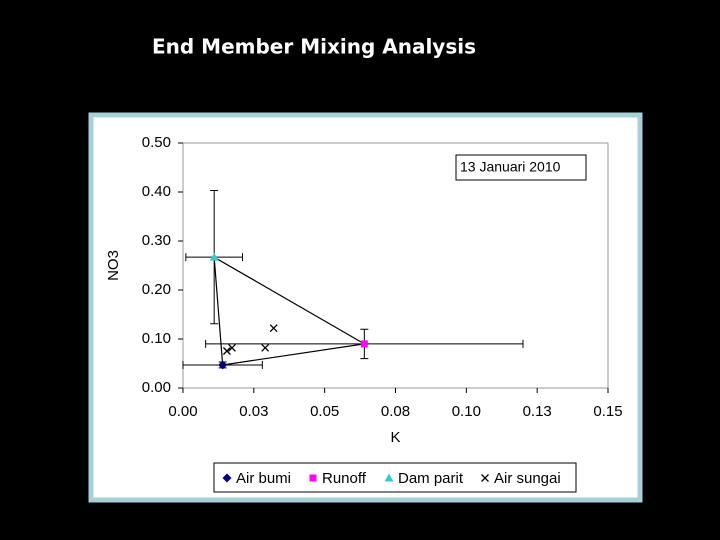  Describe the element at coordinates (156, 240) in the screenshot. I see `y-tick-label: 0.30` at that location.